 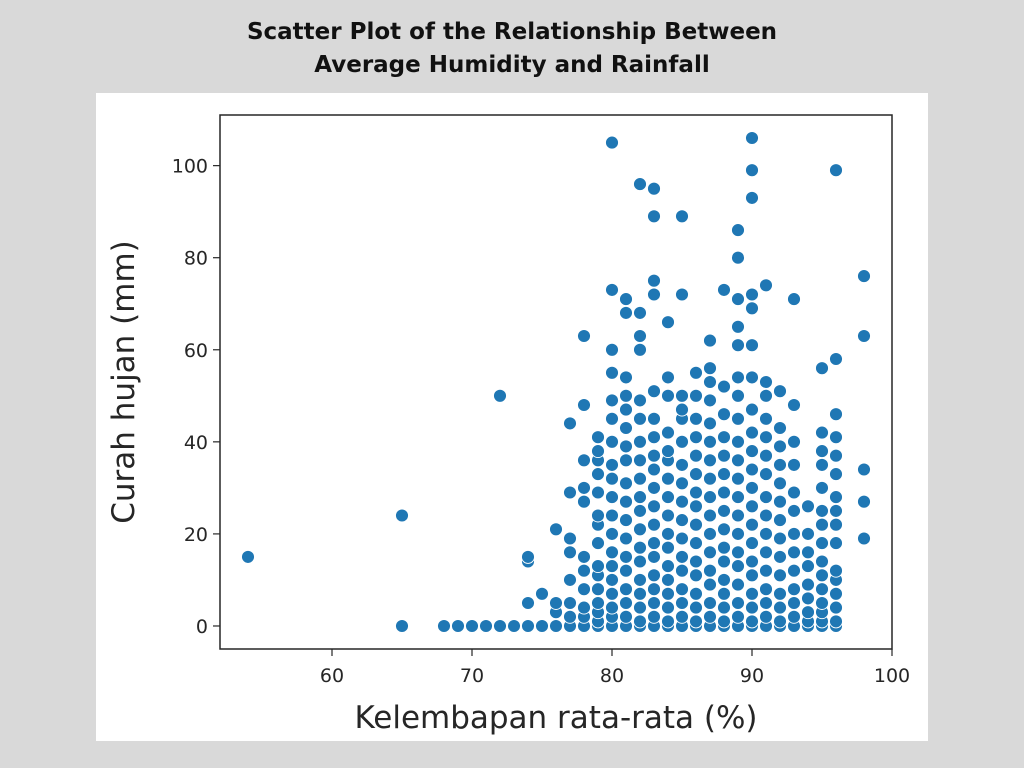 What do you see at coordinates (472, 676) in the screenshot?
I see `x-tick-label: 70` at bounding box center [472, 676].